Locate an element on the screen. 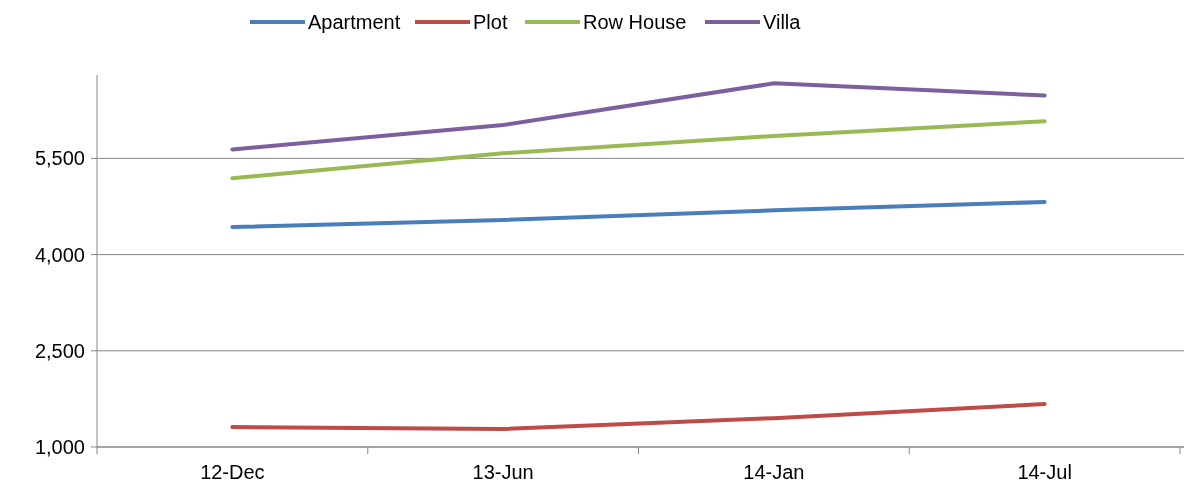 Image resolution: width=1184 pixels, height=492 pixels. x-tick-label: 14-Jul is located at coordinates (1044, 472).